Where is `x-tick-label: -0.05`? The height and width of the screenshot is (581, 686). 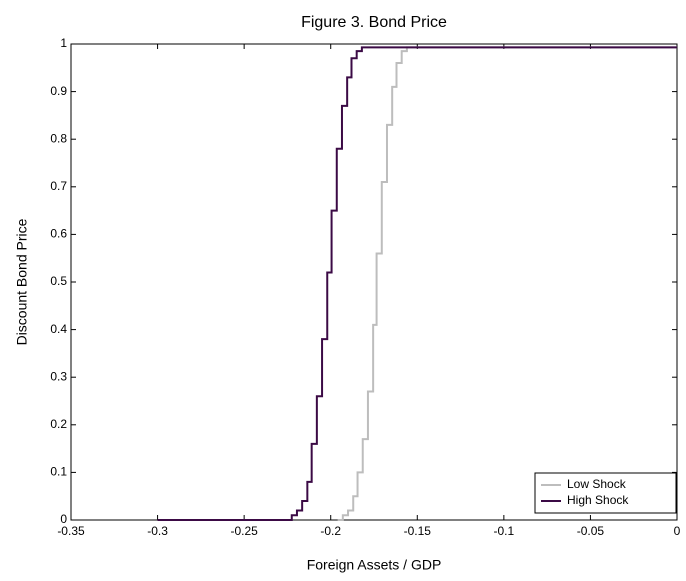
x-tick-label: -0.05 is located at coordinates (591, 531).